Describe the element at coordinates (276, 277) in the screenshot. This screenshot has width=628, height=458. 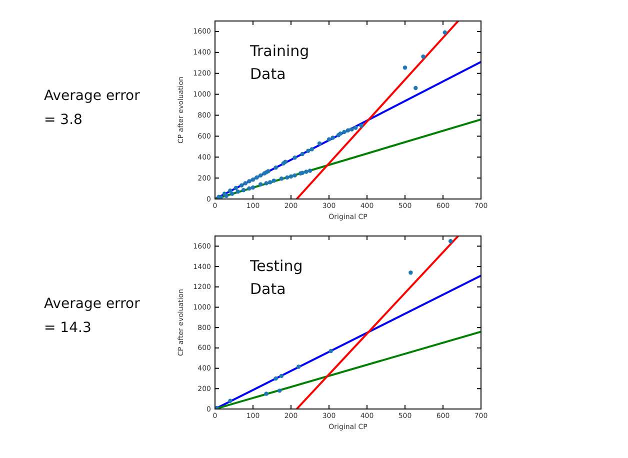
I see `text: Testing Data` at that location.